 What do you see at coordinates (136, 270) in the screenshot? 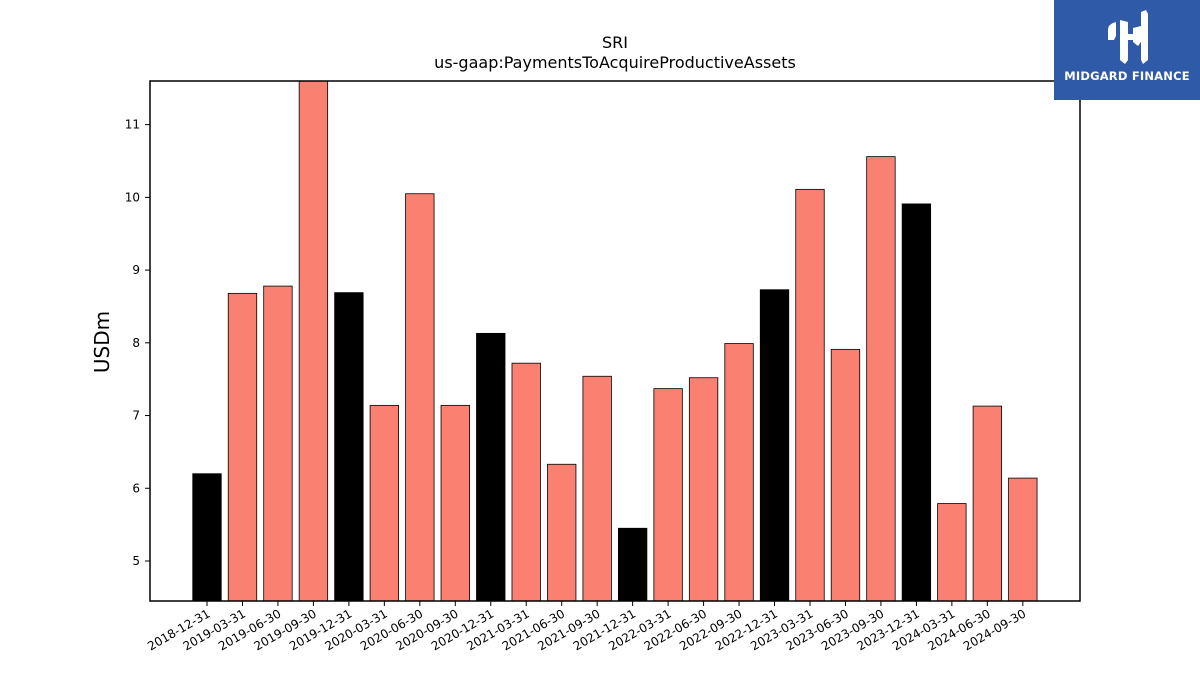
I see `y-tick-label: 9` at bounding box center [136, 270].